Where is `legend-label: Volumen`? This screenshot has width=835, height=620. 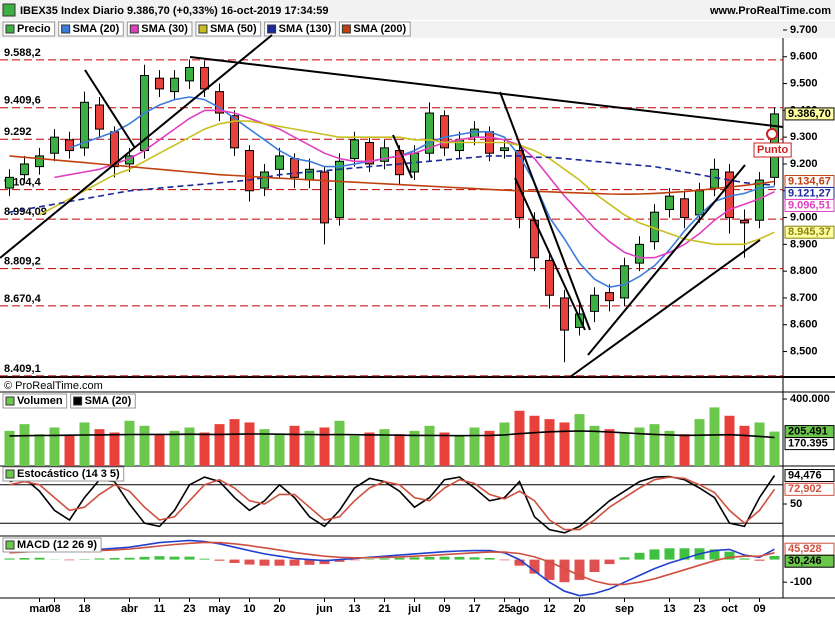 legend-label: Volumen is located at coordinates (40, 401).